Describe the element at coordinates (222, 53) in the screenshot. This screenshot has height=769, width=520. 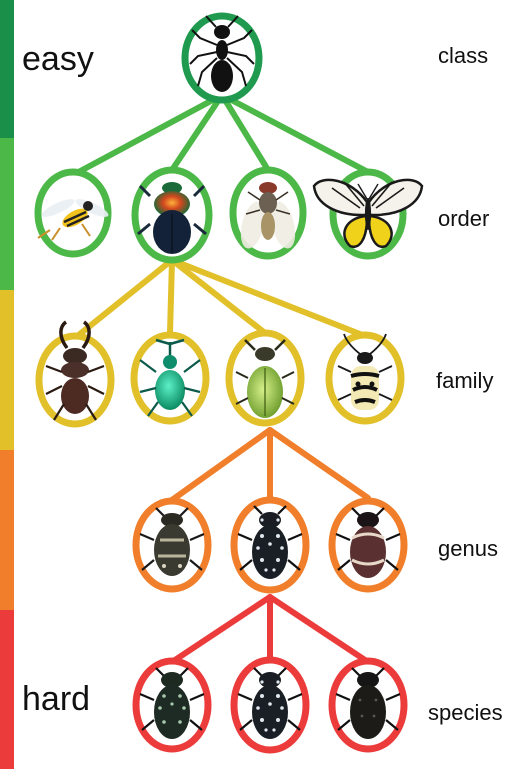
I see `ant-icon` at that location.